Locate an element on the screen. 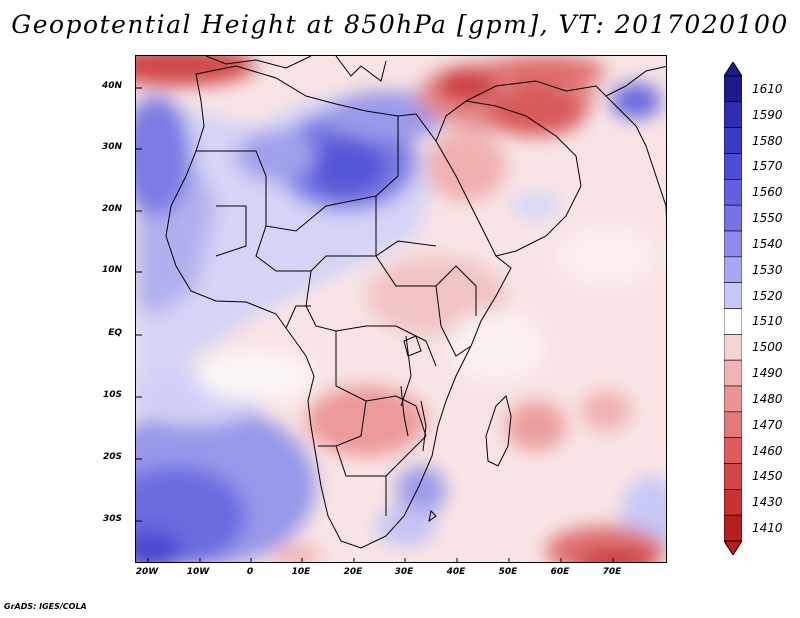 The height and width of the screenshot is (618, 800). colorbar-label: 1480 is located at coordinates (767, 398).